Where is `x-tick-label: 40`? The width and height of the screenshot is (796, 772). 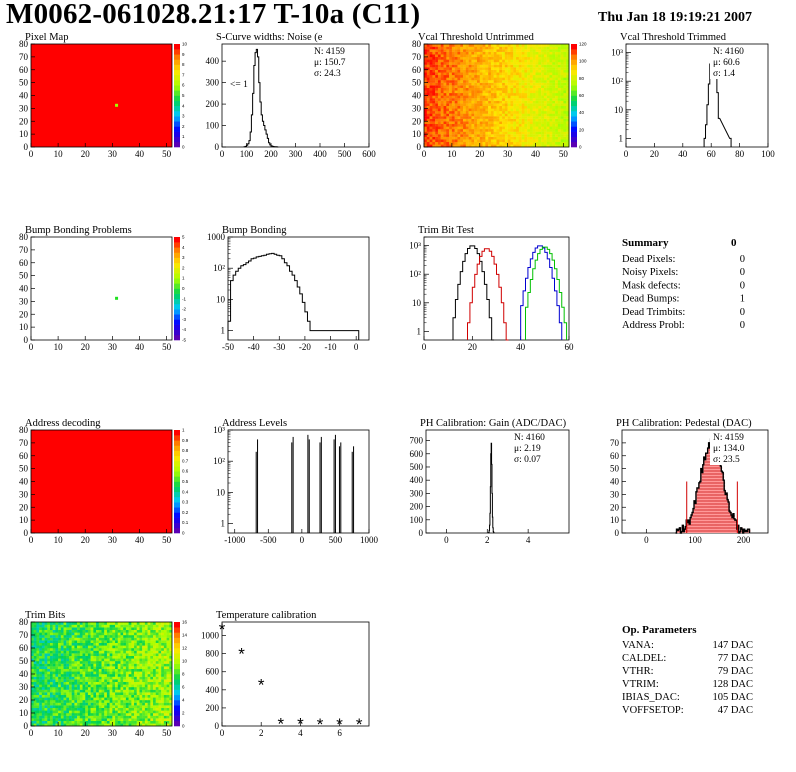 x-tick-label: 40 is located at coordinates (140, 154).